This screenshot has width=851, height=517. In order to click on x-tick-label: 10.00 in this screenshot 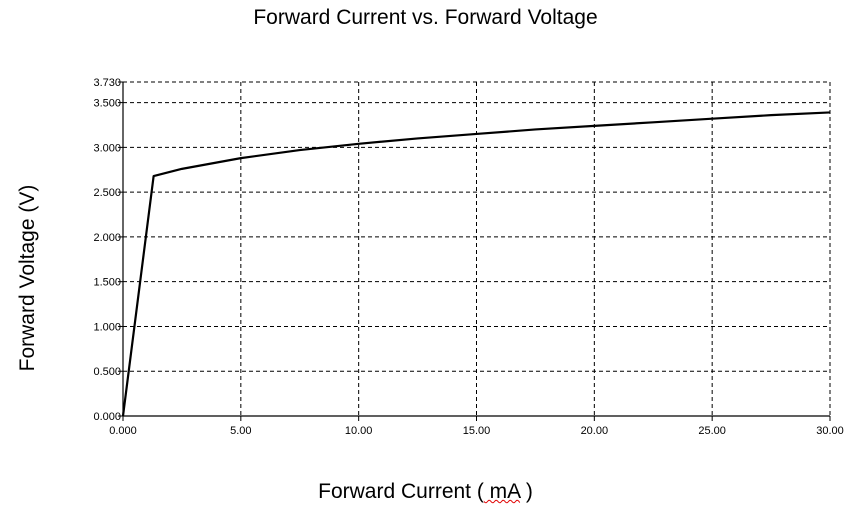, I will do `click(359, 431)`.